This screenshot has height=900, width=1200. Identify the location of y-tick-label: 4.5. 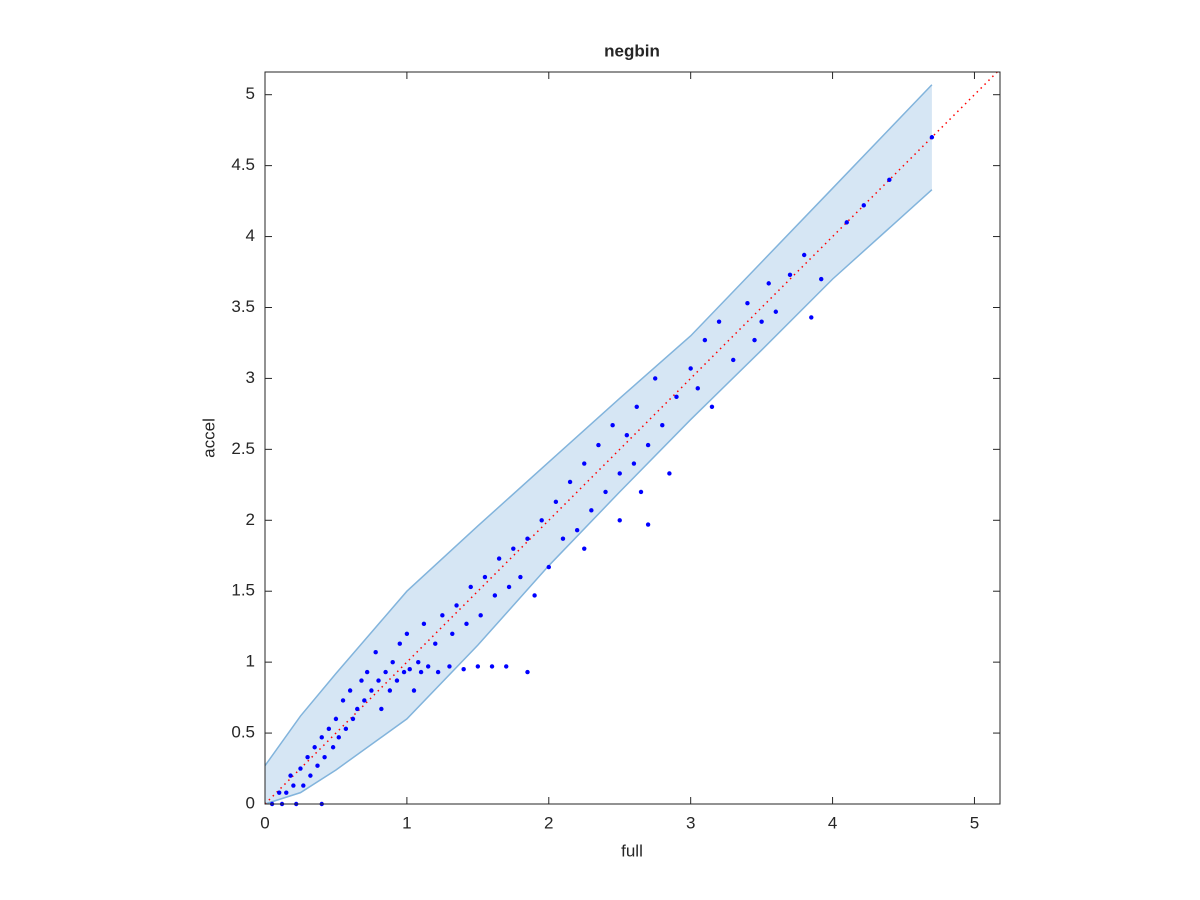
(243, 164).